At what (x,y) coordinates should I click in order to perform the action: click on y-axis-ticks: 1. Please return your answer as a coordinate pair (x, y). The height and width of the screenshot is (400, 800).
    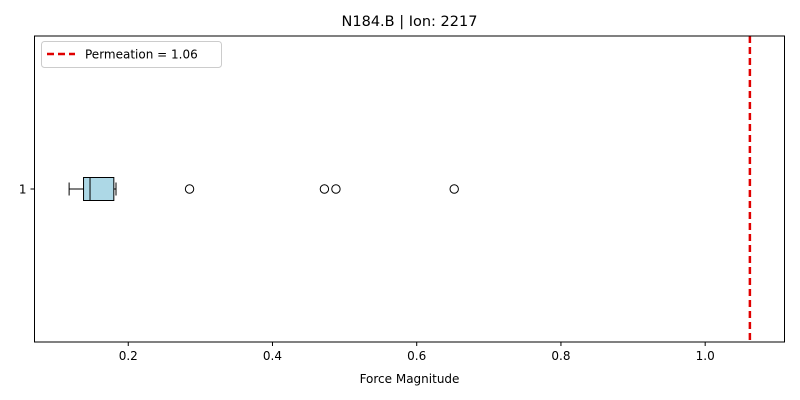
    Looking at the image, I should click on (27, 190).